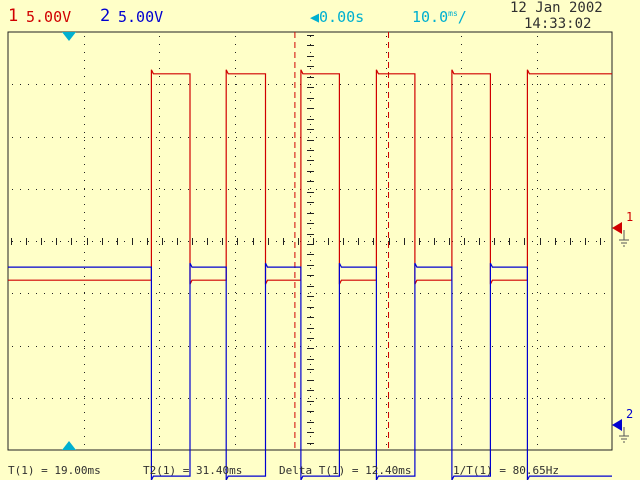  What do you see at coordinates (622, 228) in the screenshot?
I see `ch1-ground-marker: 1` at bounding box center [622, 228].